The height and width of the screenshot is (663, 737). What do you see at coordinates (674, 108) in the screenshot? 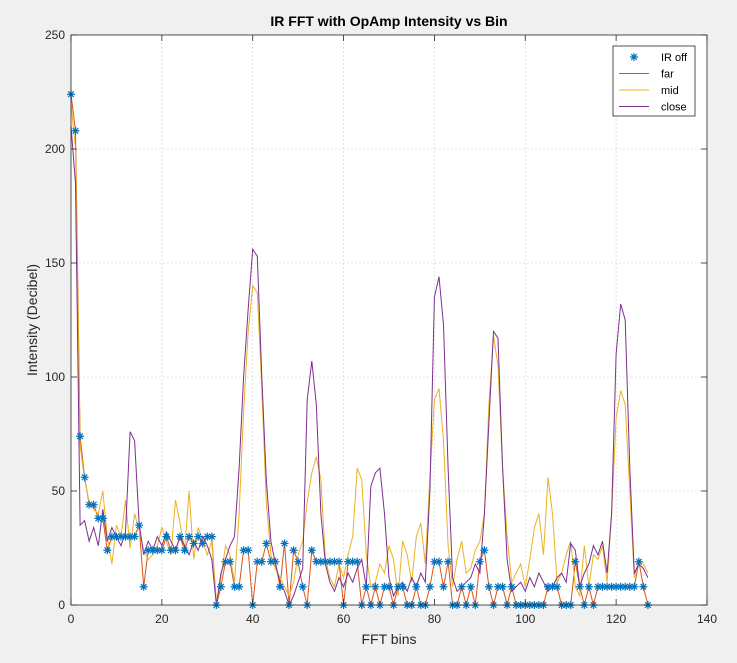
I see `legend-label: close` at bounding box center [674, 108].